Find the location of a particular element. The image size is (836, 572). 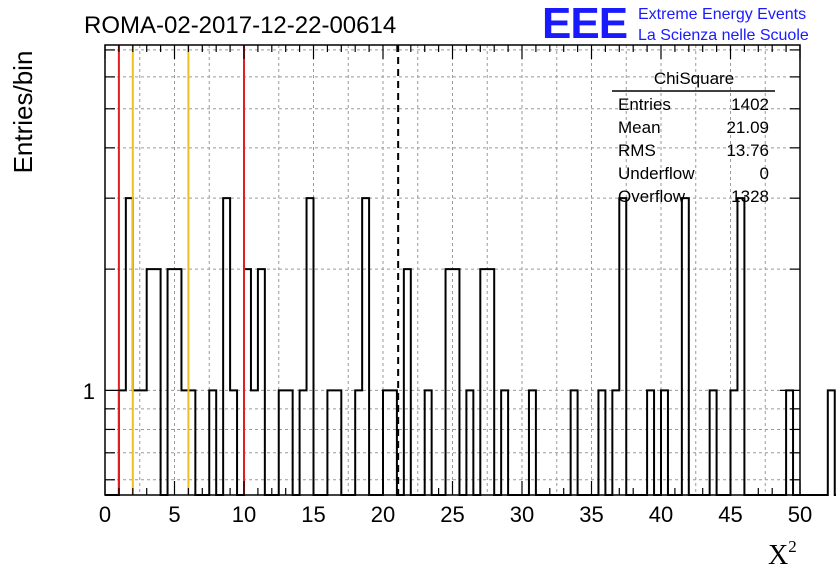

stats-row-value: 21.09 is located at coordinates (747, 127).